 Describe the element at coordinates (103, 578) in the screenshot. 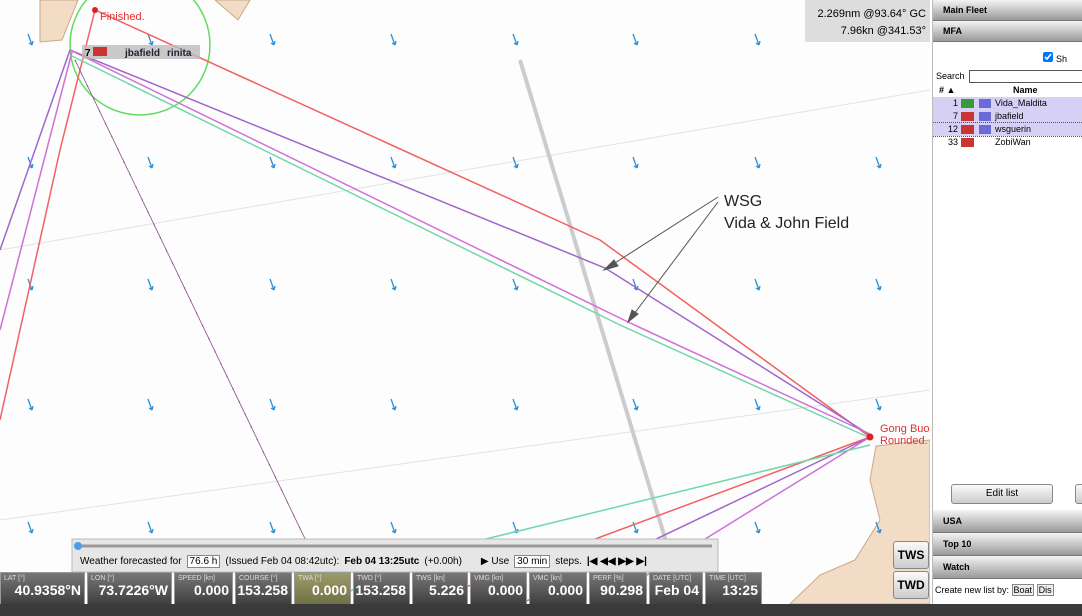

I see `instrument-label: LON [°]` at that location.